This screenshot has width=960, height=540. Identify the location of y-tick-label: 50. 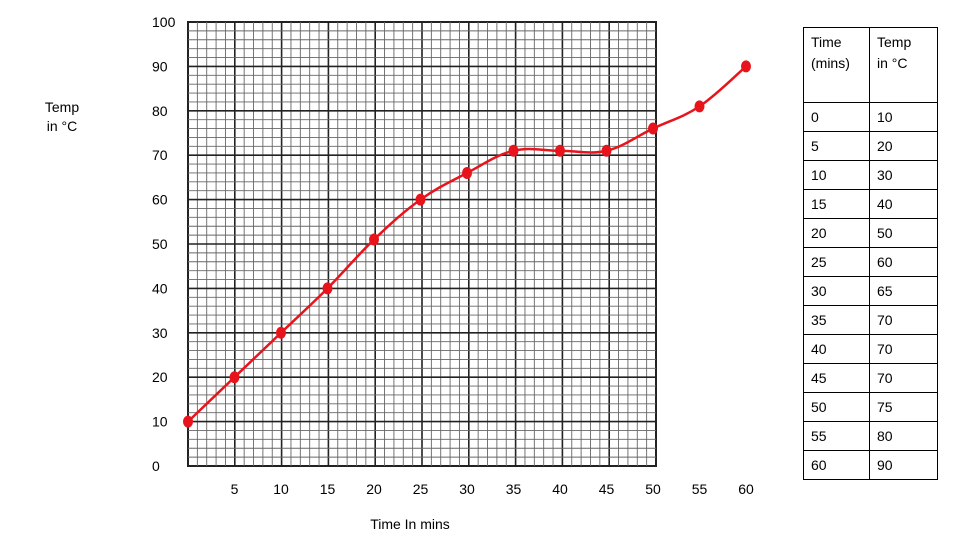
(160, 244).